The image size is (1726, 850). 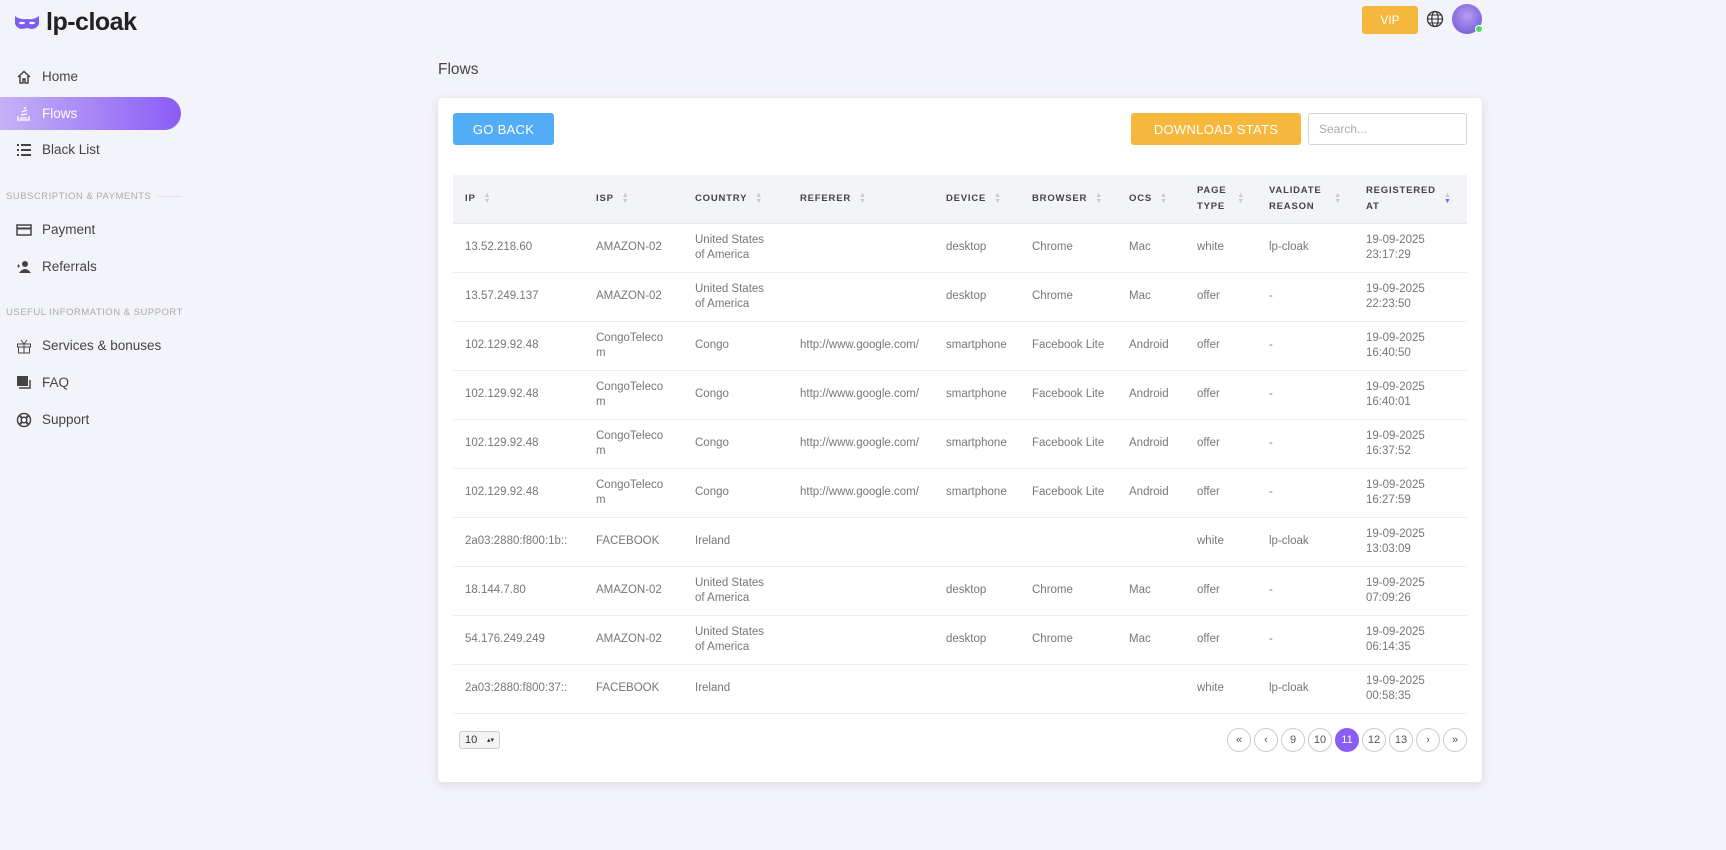 I want to click on page-title: Flows, so click(x=458, y=69).